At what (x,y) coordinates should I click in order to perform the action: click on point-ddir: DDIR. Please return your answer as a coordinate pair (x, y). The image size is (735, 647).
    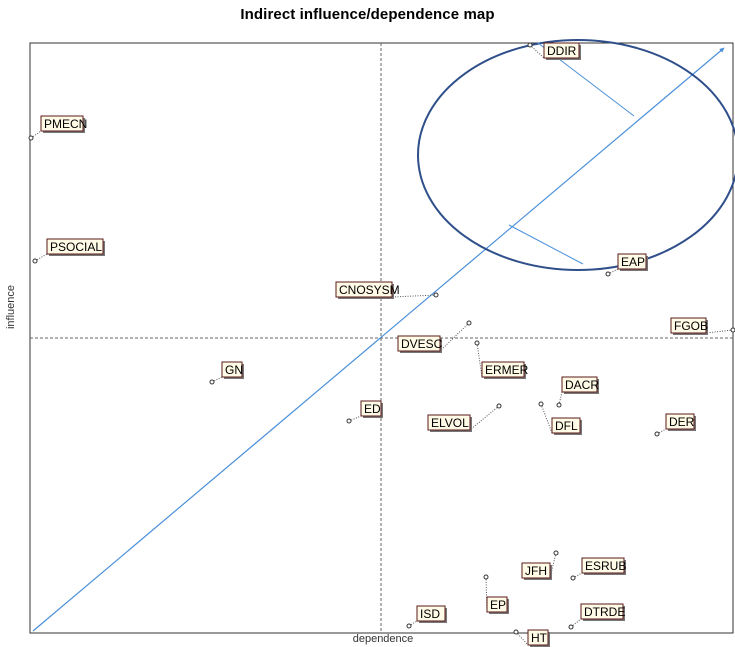
    Looking at the image, I should click on (554, 51).